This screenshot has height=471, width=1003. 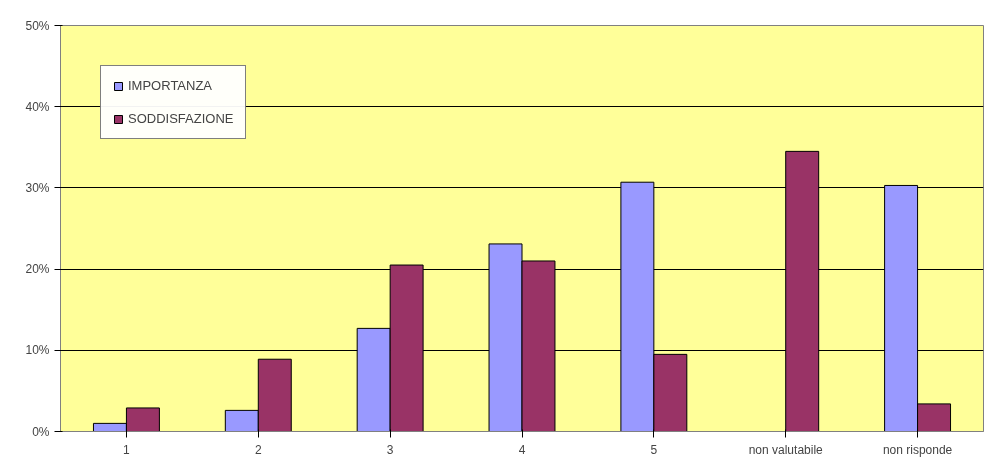 I want to click on x-tick-label: 3, so click(x=390, y=449).